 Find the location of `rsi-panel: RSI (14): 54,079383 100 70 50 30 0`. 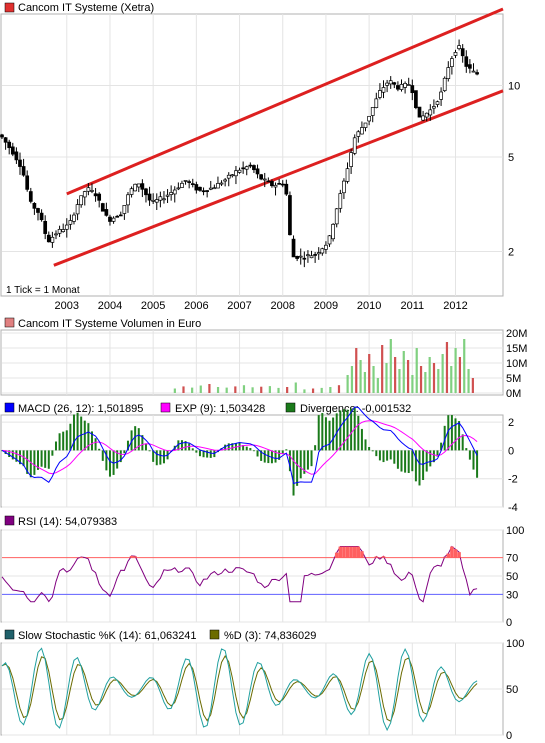

rsi-panel: RSI (14): 54,079383 100 70 50 30 0 is located at coordinates (262, 572).